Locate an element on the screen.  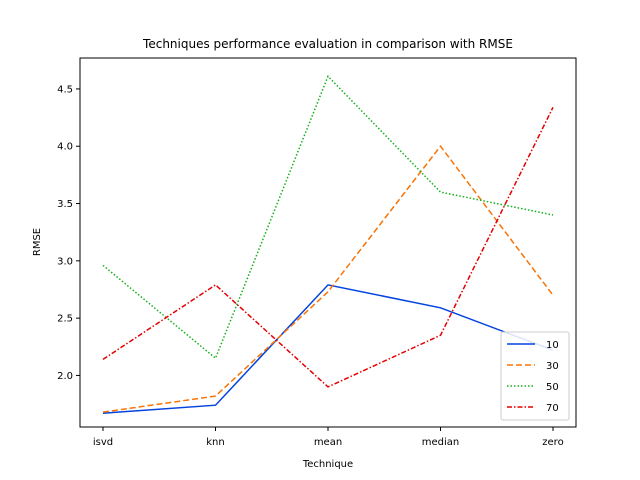
y-tick-label: 4.0 is located at coordinates (65, 147).